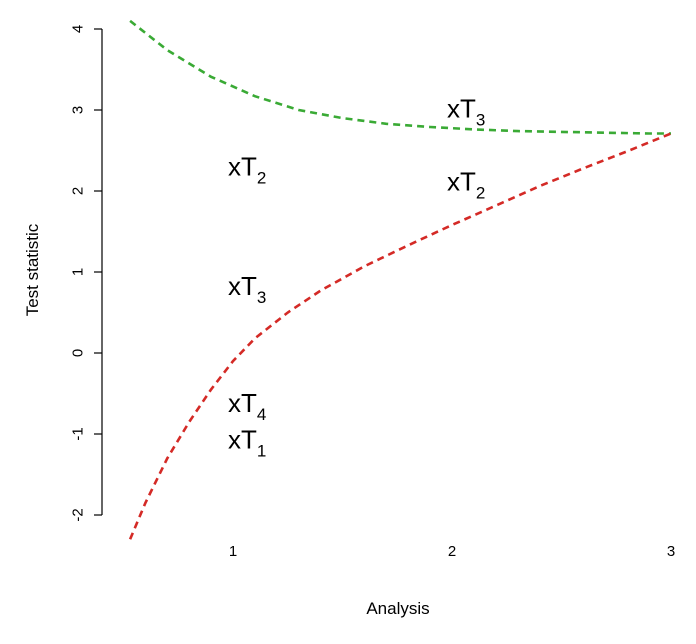  Describe the element at coordinates (77, 110) in the screenshot. I see `y-tick-label: 3` at that location.